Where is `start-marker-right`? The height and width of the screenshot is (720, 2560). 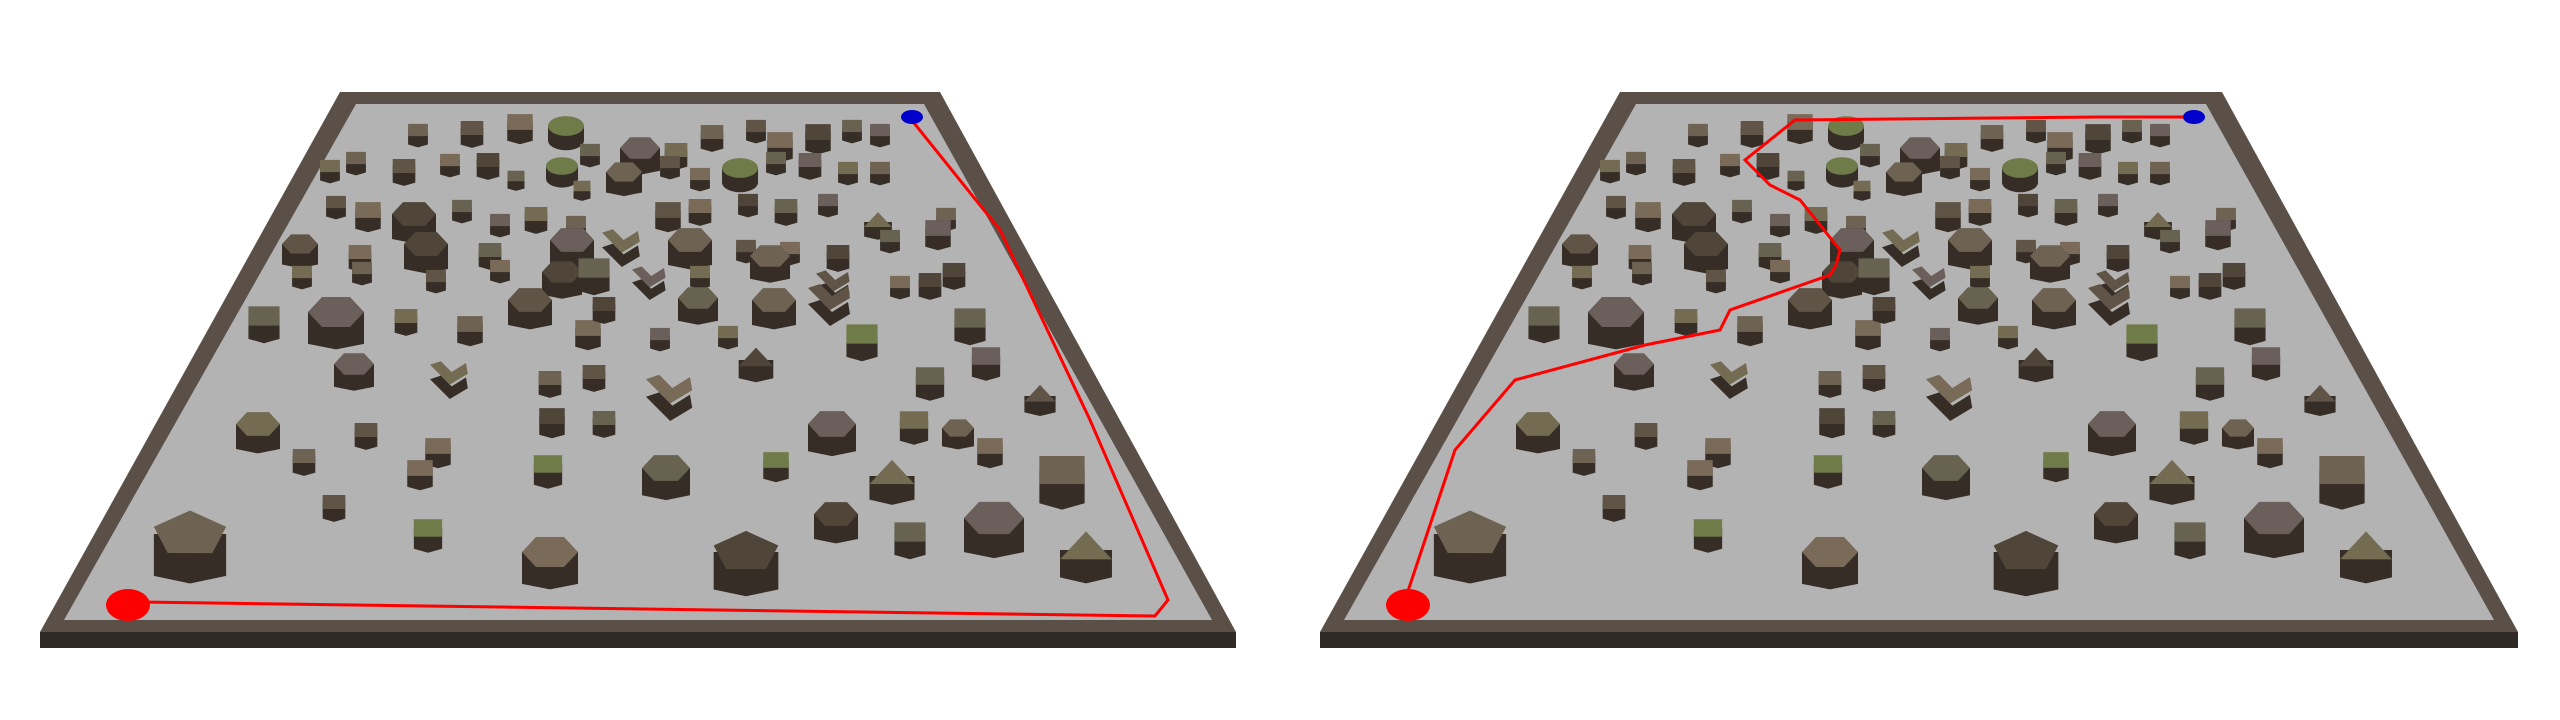
start-marker-right is located at coordinates (1408, 605).